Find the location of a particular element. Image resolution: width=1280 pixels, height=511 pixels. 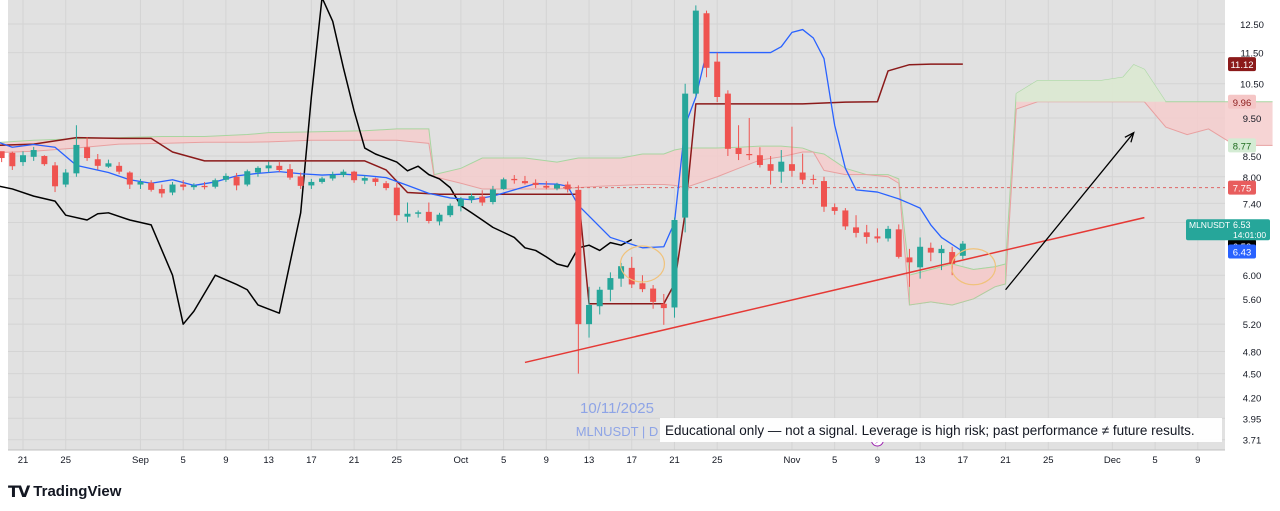

support-trend-line is located at coordinates (834, 290).